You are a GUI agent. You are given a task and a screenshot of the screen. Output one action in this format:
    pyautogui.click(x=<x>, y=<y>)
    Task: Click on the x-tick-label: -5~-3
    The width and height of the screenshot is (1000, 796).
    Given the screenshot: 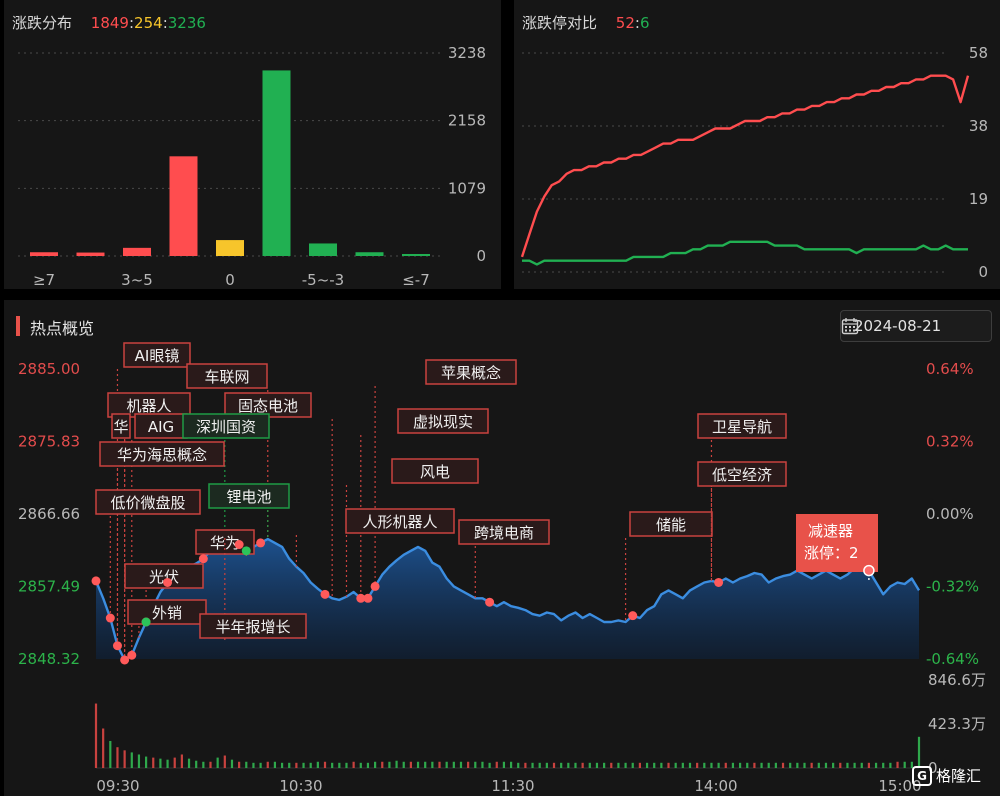 What is the action you would take?
    pyautogui.click(x=323, y=280)
    